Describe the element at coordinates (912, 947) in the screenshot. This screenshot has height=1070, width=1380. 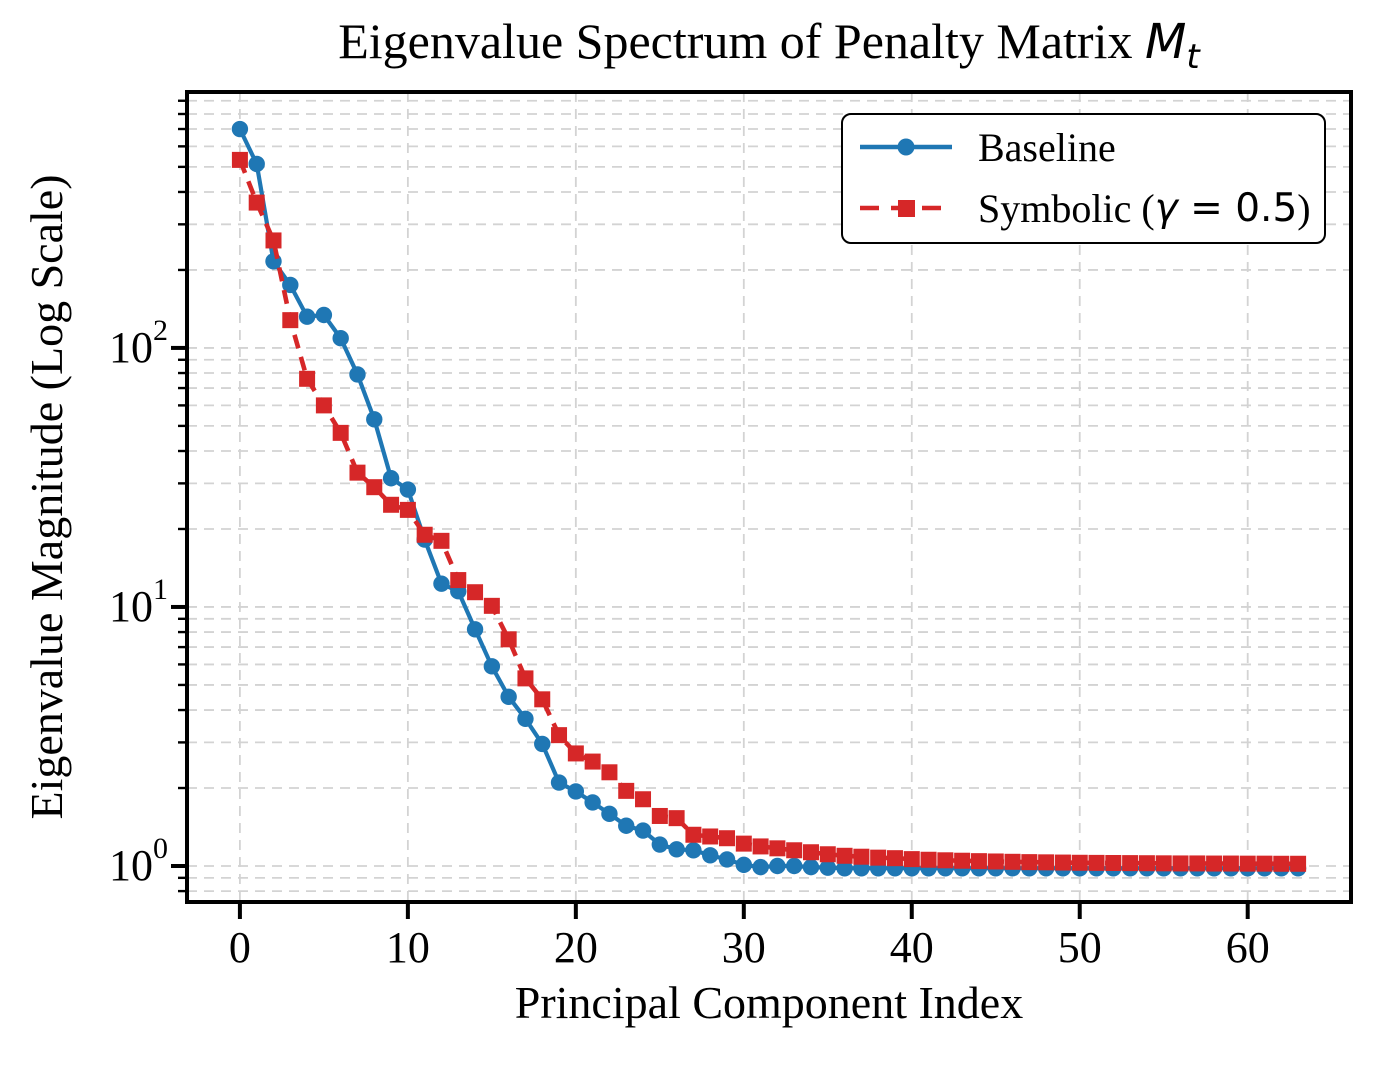
I see `x-tick-label: 40` at that location.